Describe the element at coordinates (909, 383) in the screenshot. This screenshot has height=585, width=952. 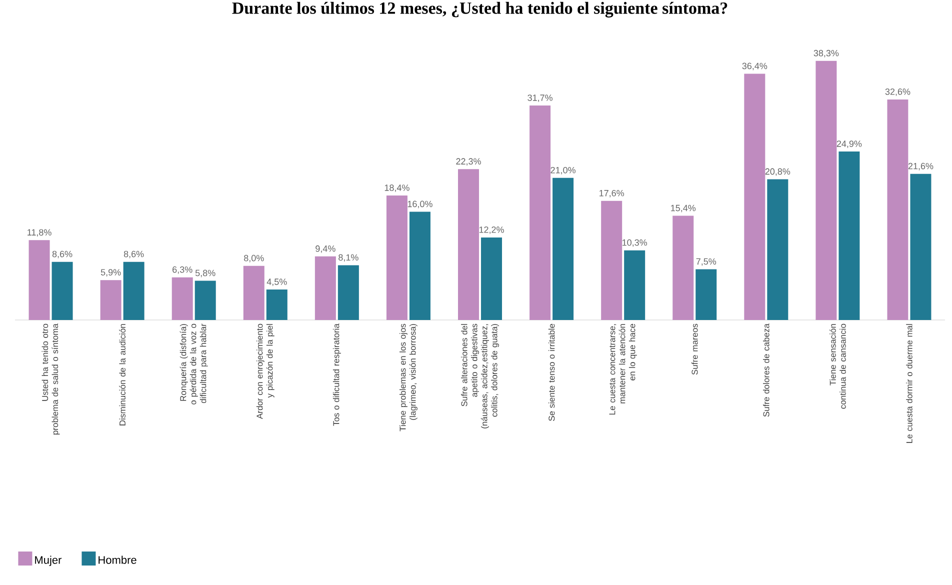
I see `x-tick-label: Le cuesta dormir o duerme mal` at that location.